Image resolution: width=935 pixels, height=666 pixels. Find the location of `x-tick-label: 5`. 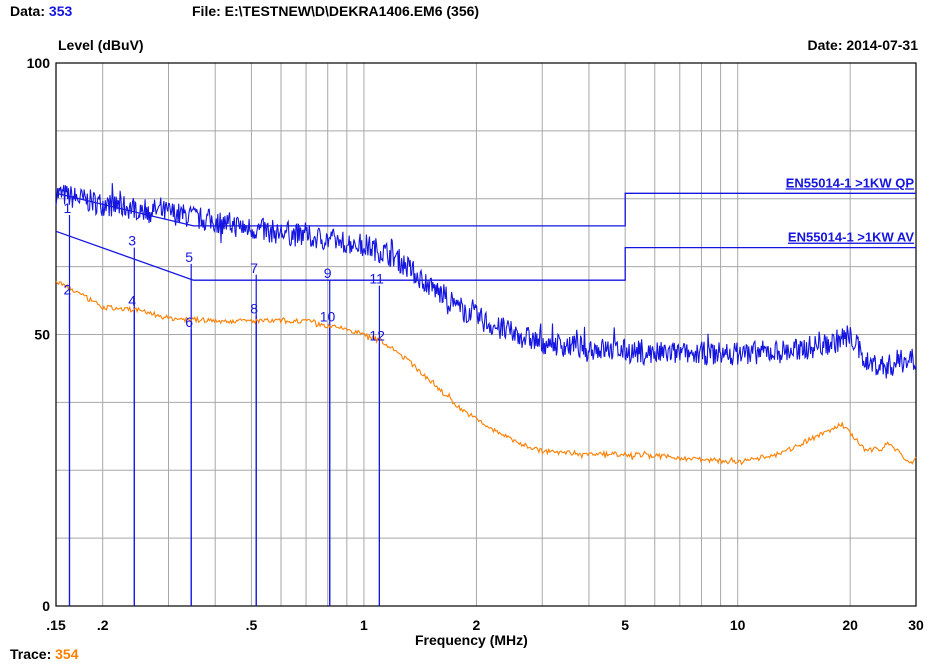

x-tick-label: 5 is located at coordinates (625, 625).